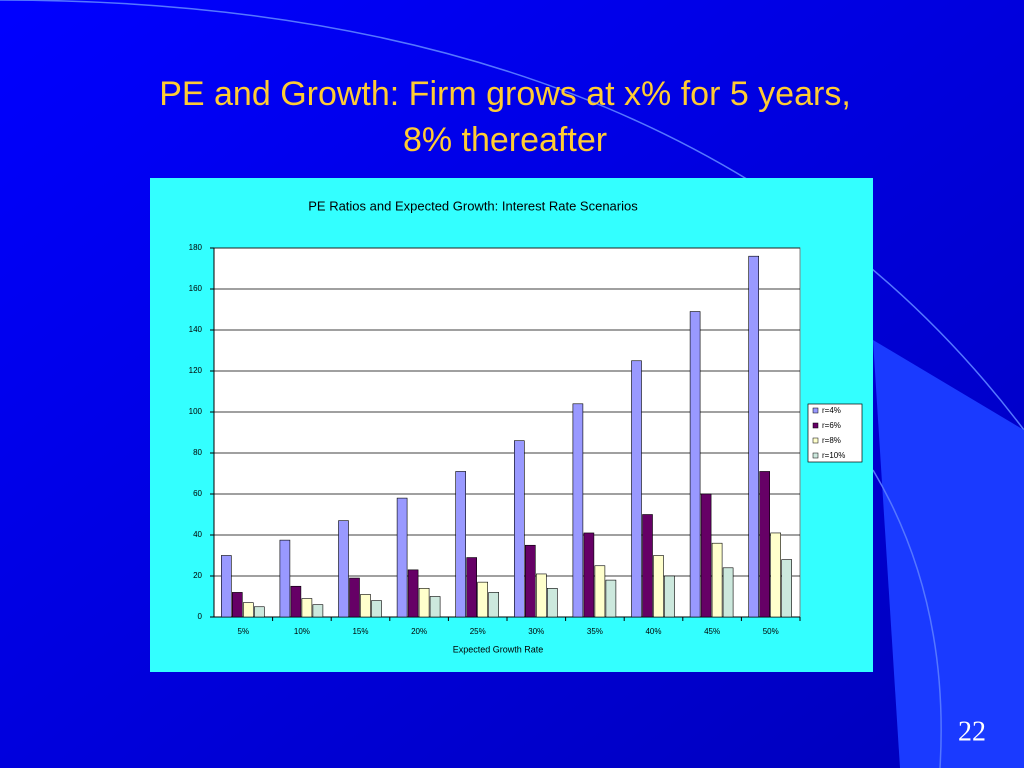  What do you see at coordinates (419, 631) in the screenshot?
I see `x-tick-label: 20%` at bounding box center [419, 631].